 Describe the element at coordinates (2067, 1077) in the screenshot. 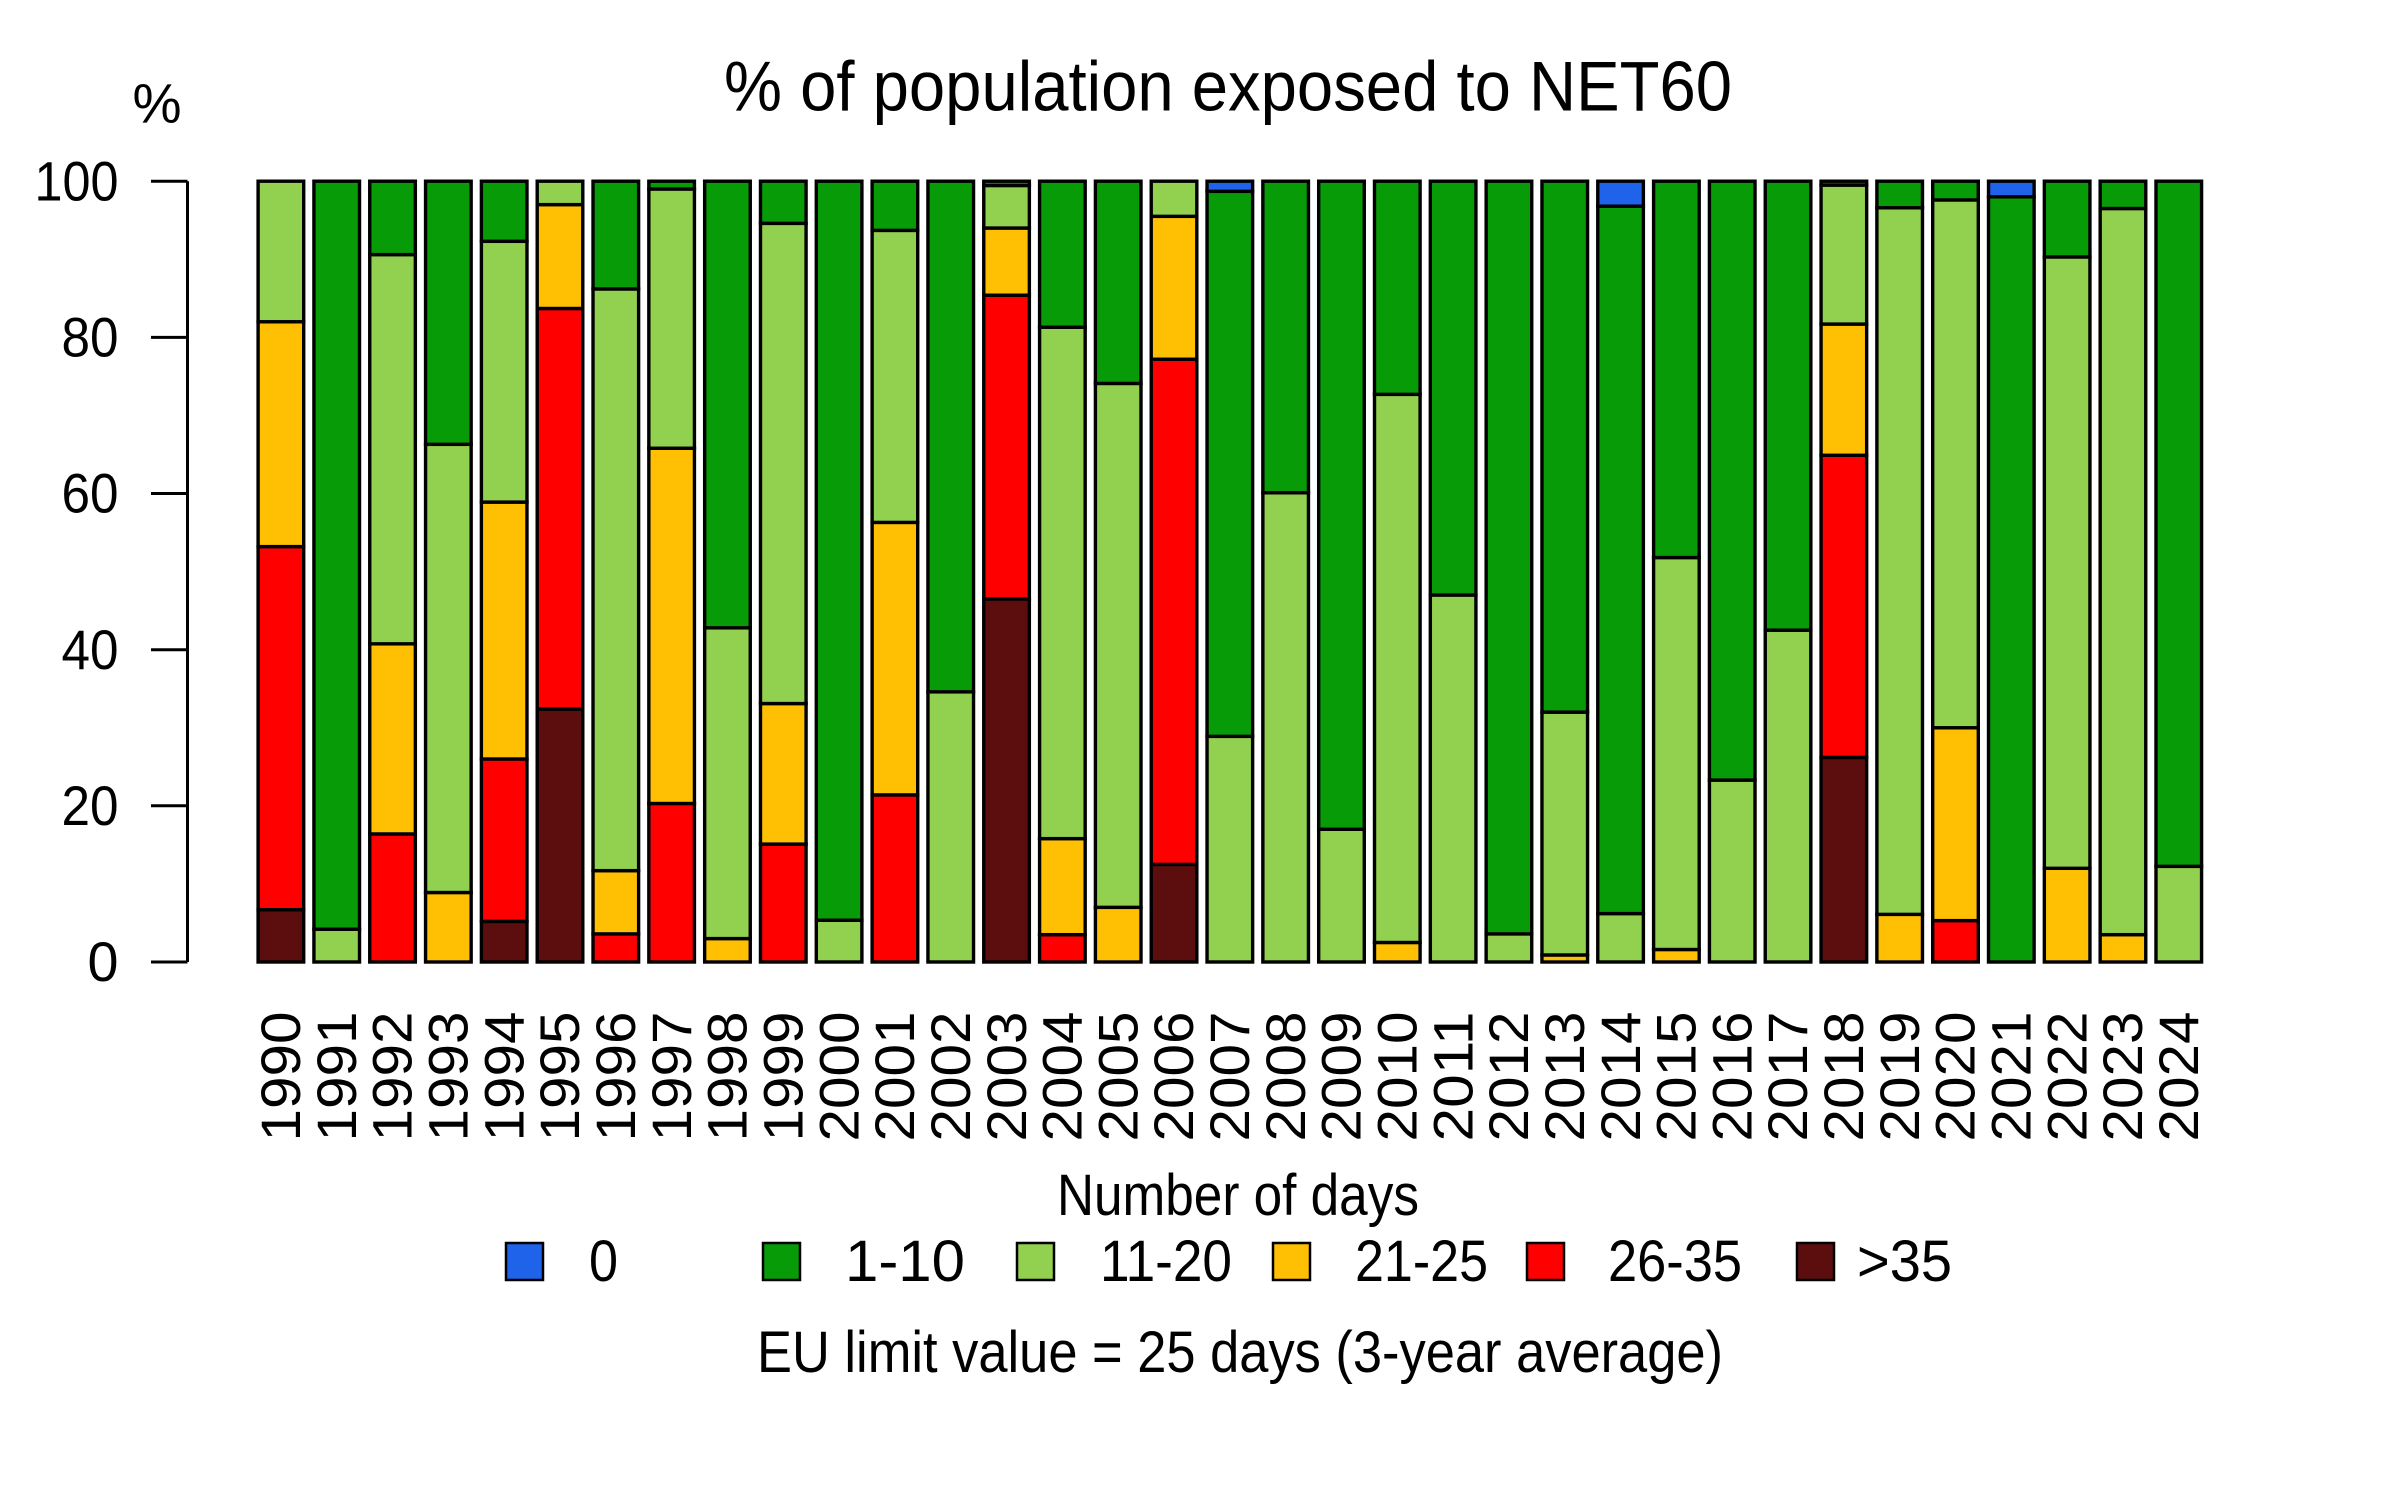

I see `svg-text: 2022` at that location.